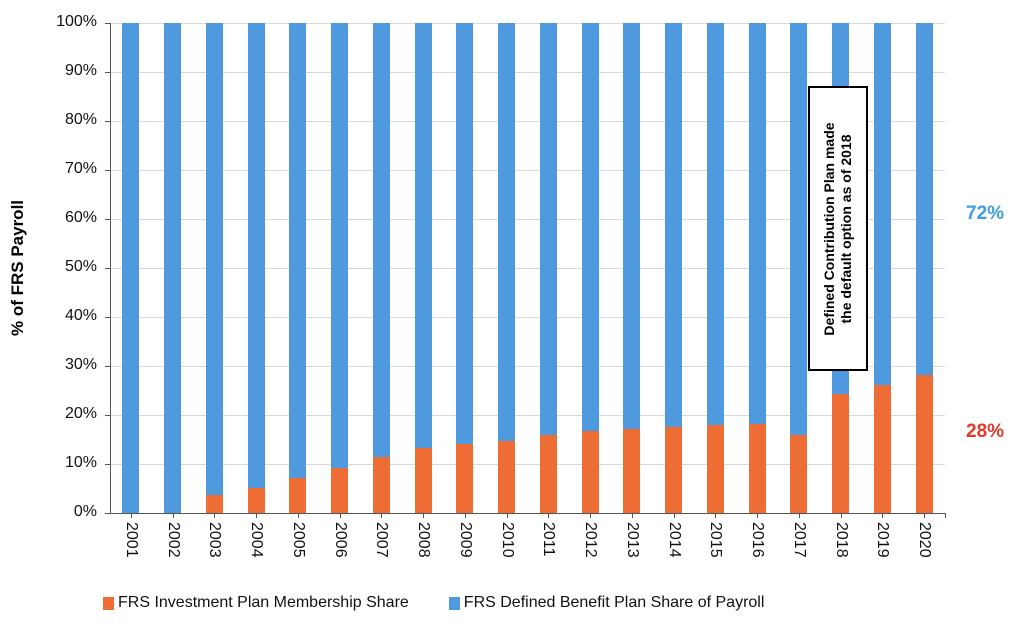 This screenshot has width=1024, height=628. I want to click on x-tick-label: 2011, so click(548, 539).